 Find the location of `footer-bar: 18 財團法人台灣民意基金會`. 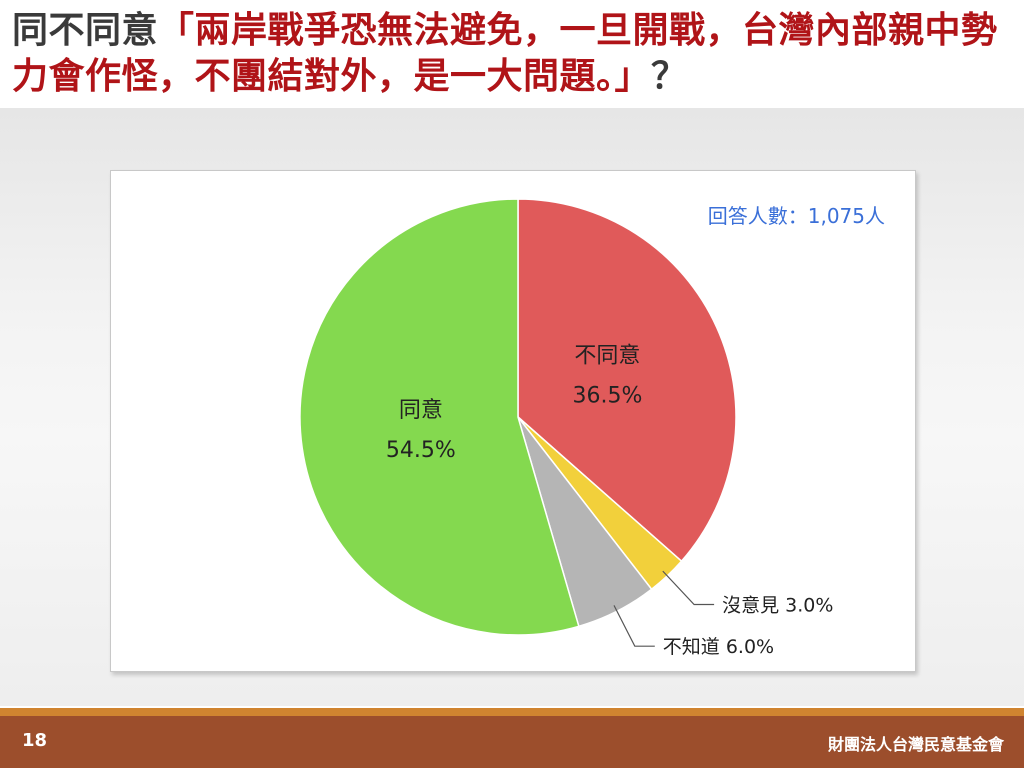

footer-bar: 18 財團法人台灣民意基金會 is located at coordinates (512, 742).